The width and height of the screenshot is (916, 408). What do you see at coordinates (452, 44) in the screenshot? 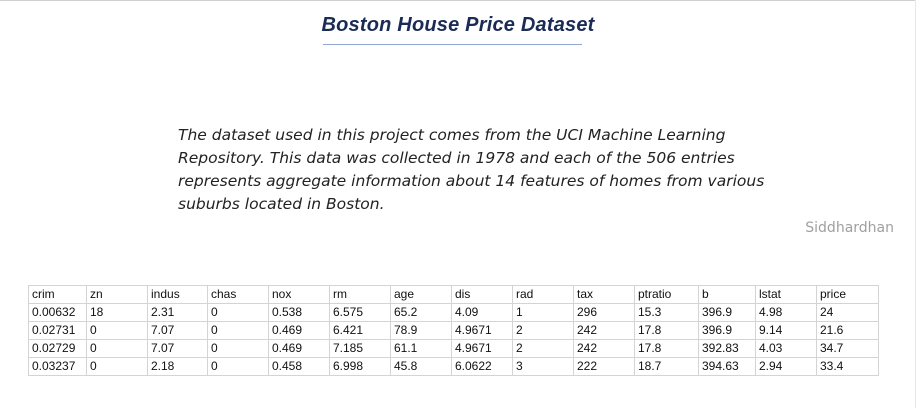
I see `title-underline` at bounding box center [452, 44].